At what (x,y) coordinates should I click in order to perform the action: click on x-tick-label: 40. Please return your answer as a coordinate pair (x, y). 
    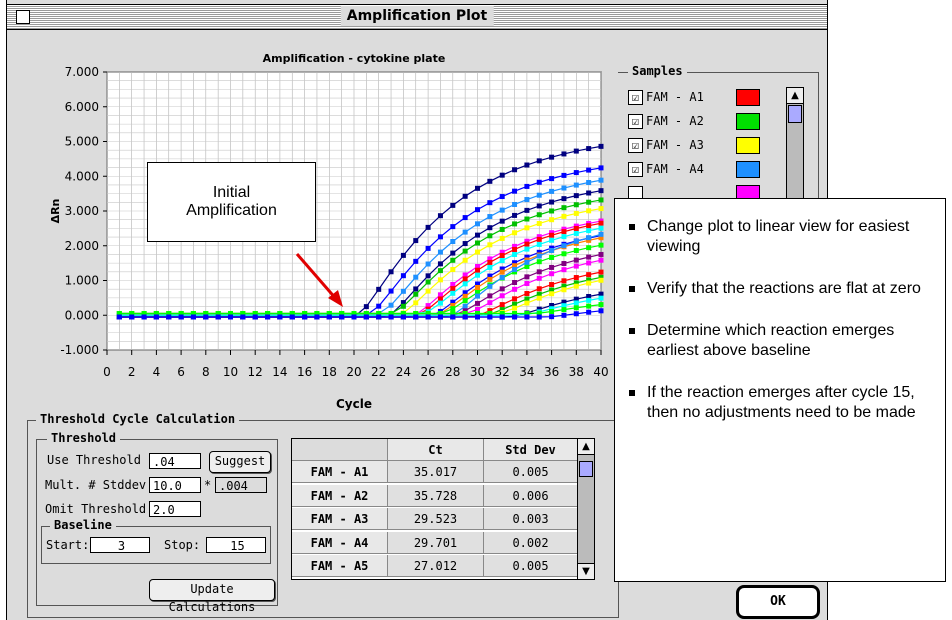
    Looking at the image, I should click on (600, 372).